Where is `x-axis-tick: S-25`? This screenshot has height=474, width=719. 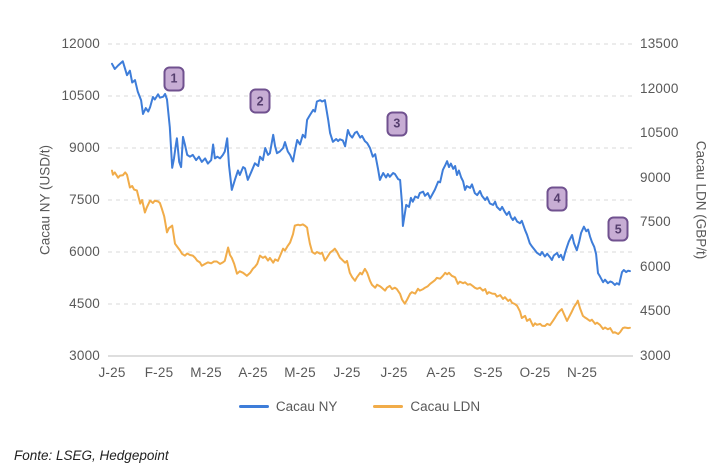 x-axis-tick: S-25 is located at coordinates (488, 372).